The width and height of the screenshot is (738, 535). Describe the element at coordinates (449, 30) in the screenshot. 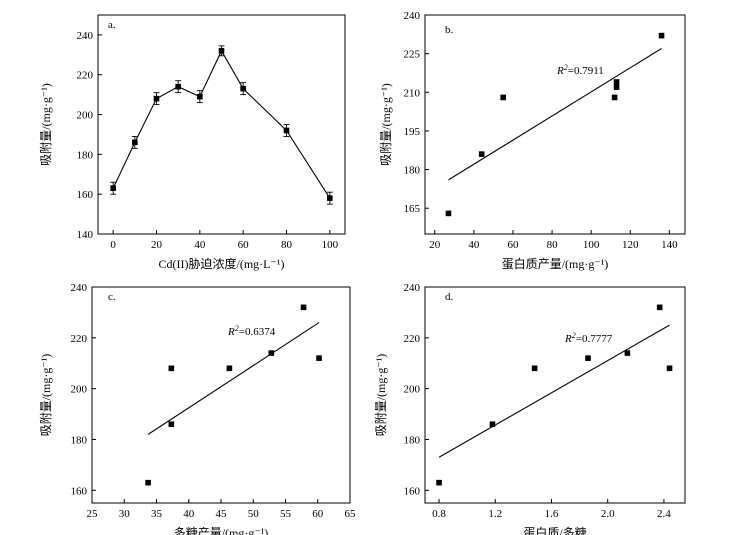

I see `panel-label: b.` at that location.